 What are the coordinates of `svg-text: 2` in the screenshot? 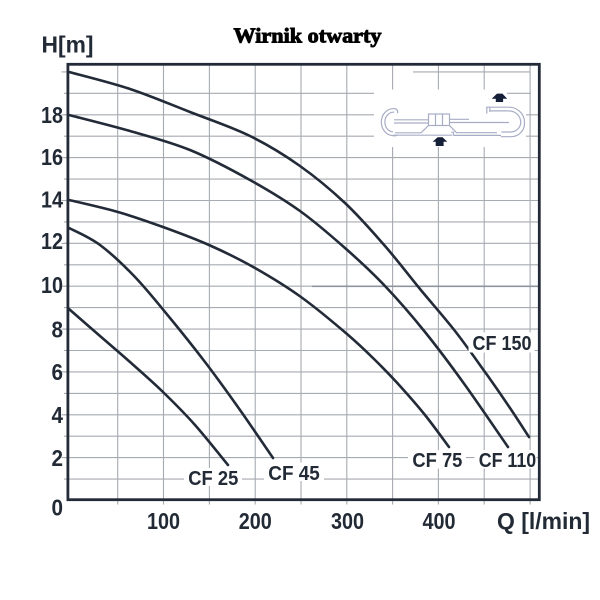 It's located at (58, 458).